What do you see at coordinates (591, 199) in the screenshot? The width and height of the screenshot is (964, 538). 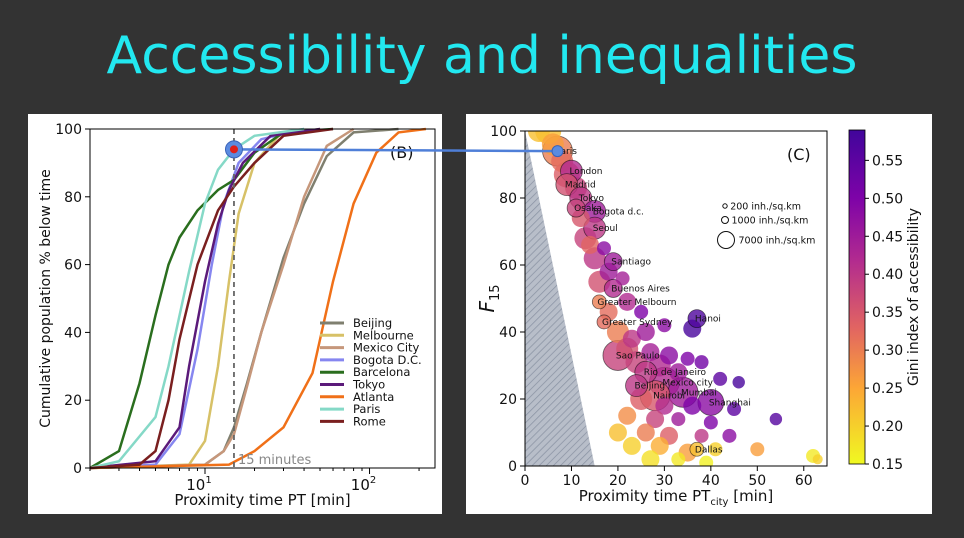 I see `city-label-tokyo: Tokyo` at bounding box center [591, 199].